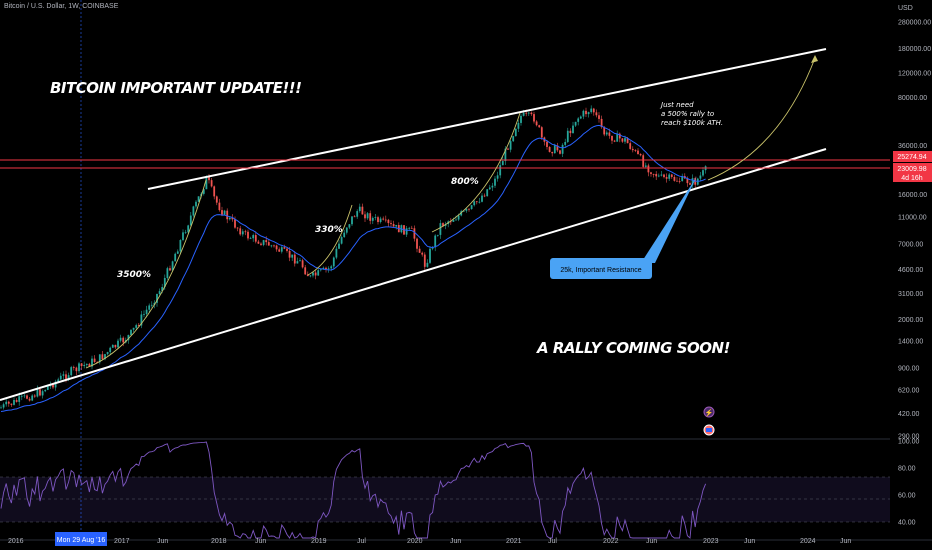 This screenshot has height=550, width=932. What do you see at coordinates (465, 182) in the screenshot?
I see `gain-800-label: 800%` at bounding box center [465, 182].